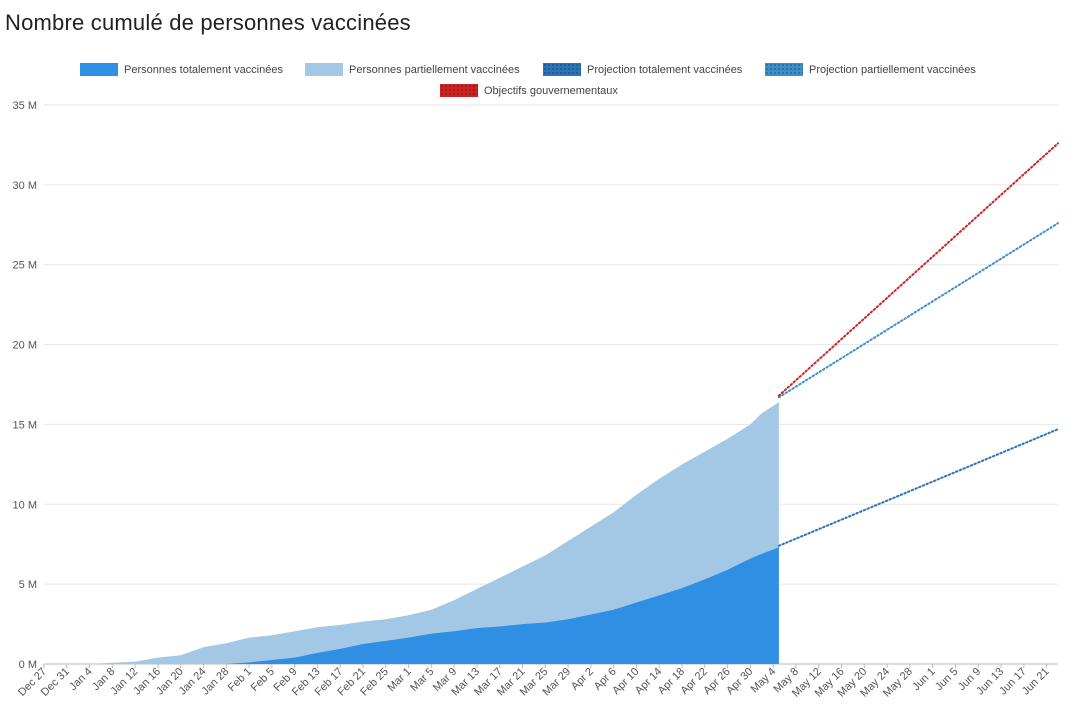  What do you see at coordinates (25, 385) in the screenshot?
I see `y-axis-ticks: 0 M 5 M 10 M 15 M 20 M 25 M 30 M 35 M` at bounding box center [25, 385].